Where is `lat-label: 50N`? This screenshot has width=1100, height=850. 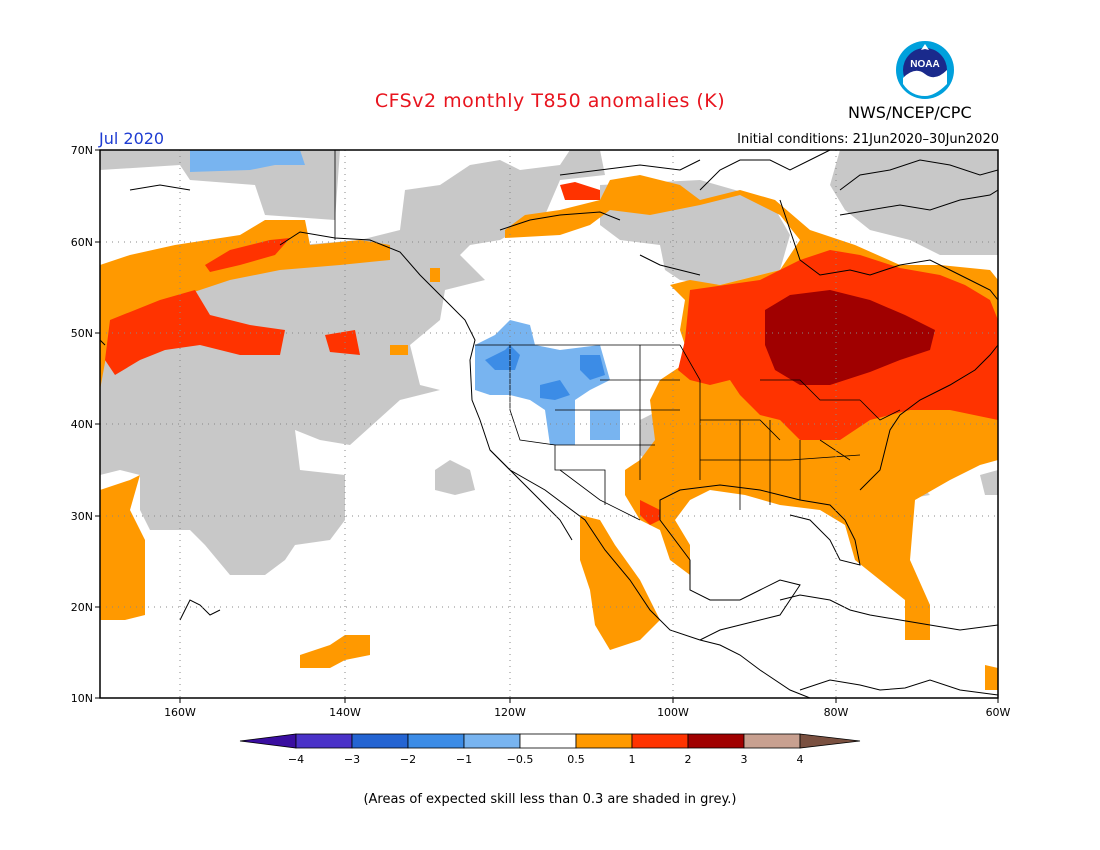 lat-label: 50N is located at coordinates (82, 333).